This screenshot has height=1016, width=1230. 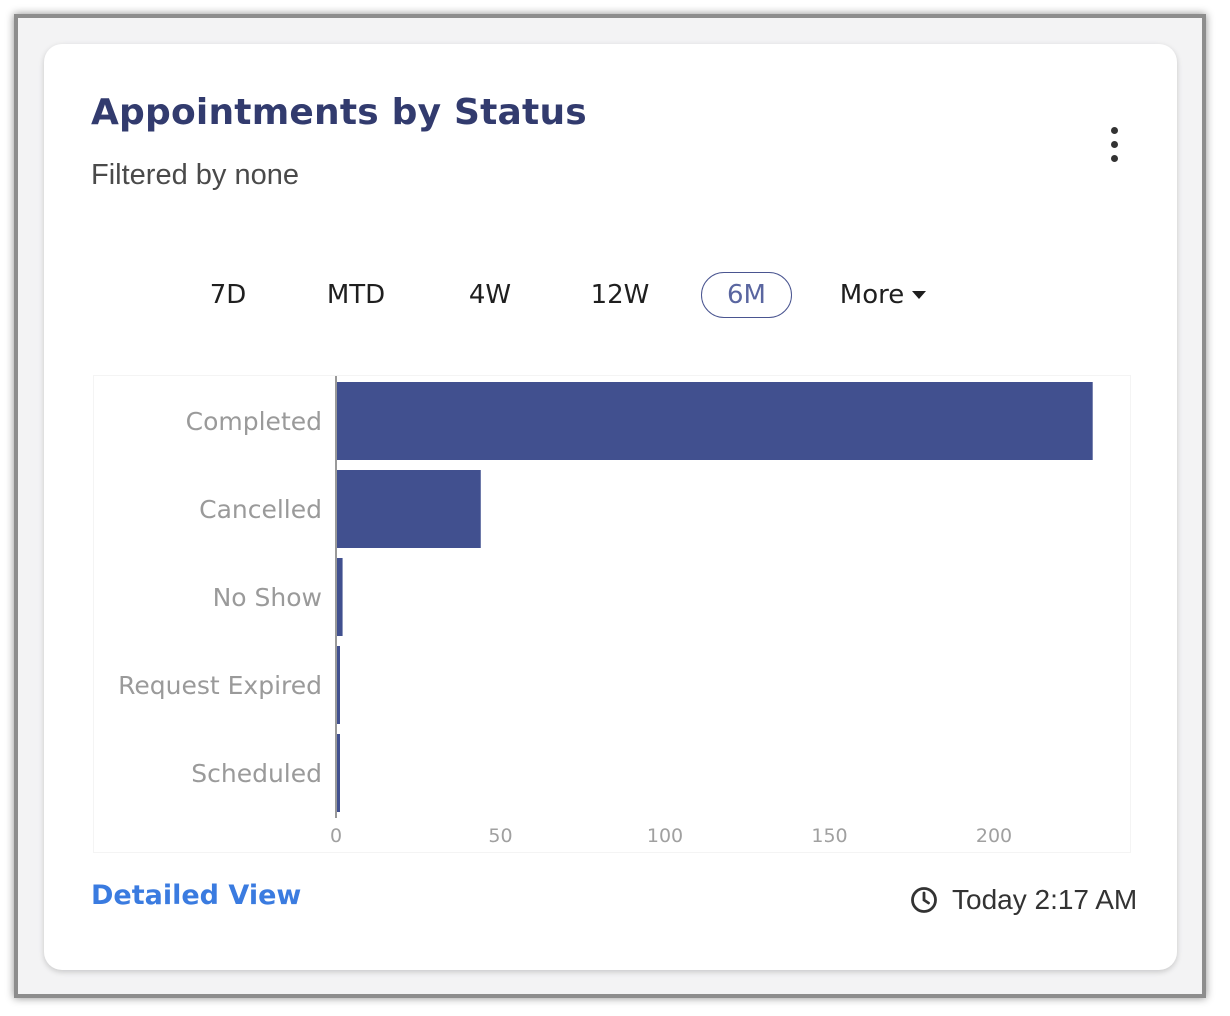 I want to click on y-tick-label: No Show, so click(x=267, y=597).